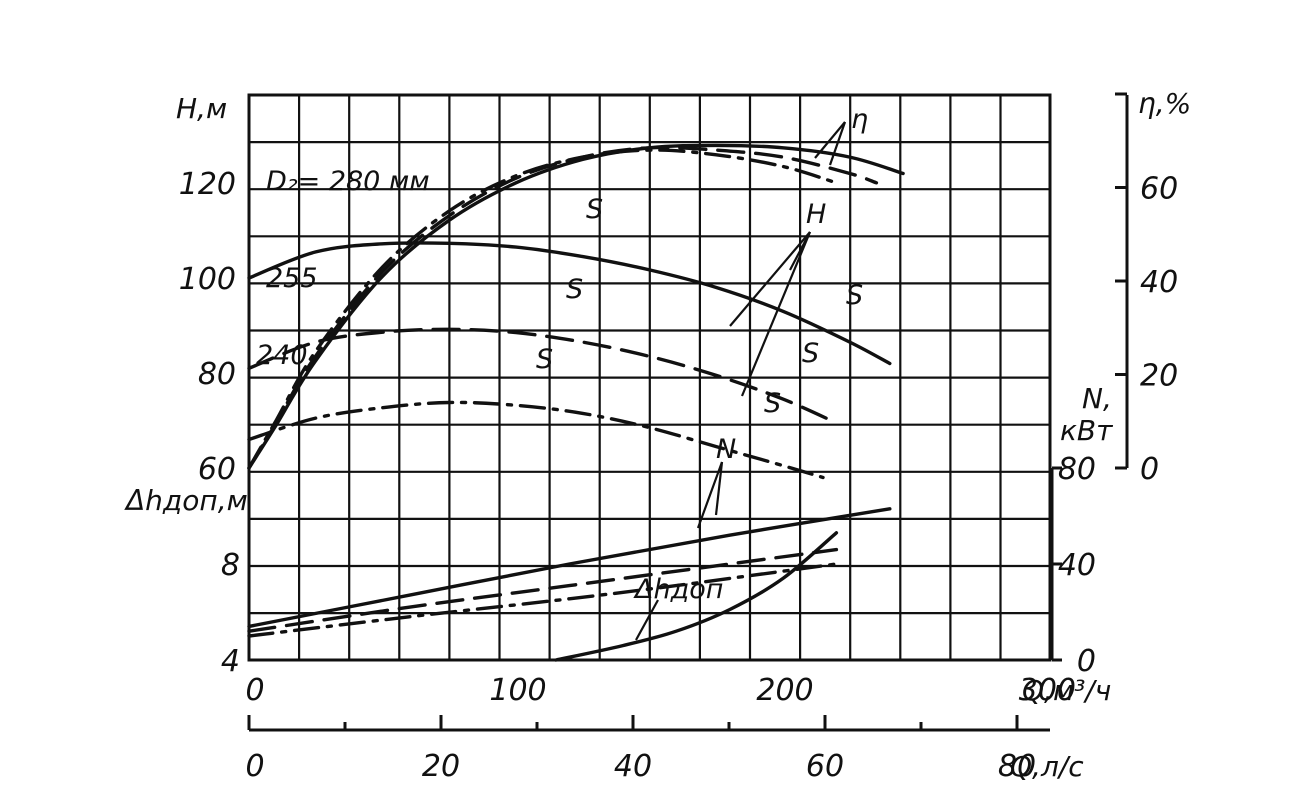 This screenshot has height=797, width=1310. What do you see at coordinates (230, 661) in the screenshot?
I see `npsh-tick-label: 4` at bounding box center [230, 661].